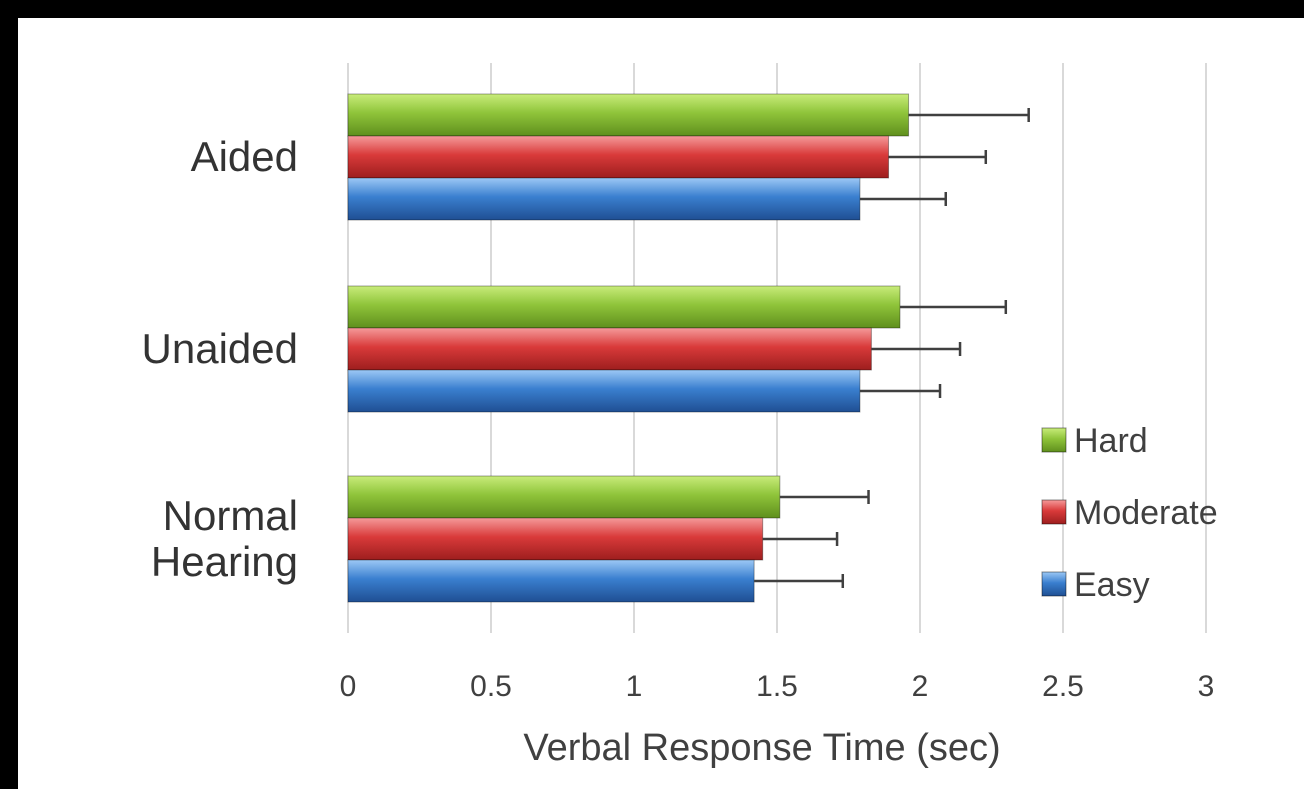 This screenshot has height=789, width=1304. Describe the element at coordinates (1111, 441) in the screenshot. I see `legend-label-hard: Hard` at that location.